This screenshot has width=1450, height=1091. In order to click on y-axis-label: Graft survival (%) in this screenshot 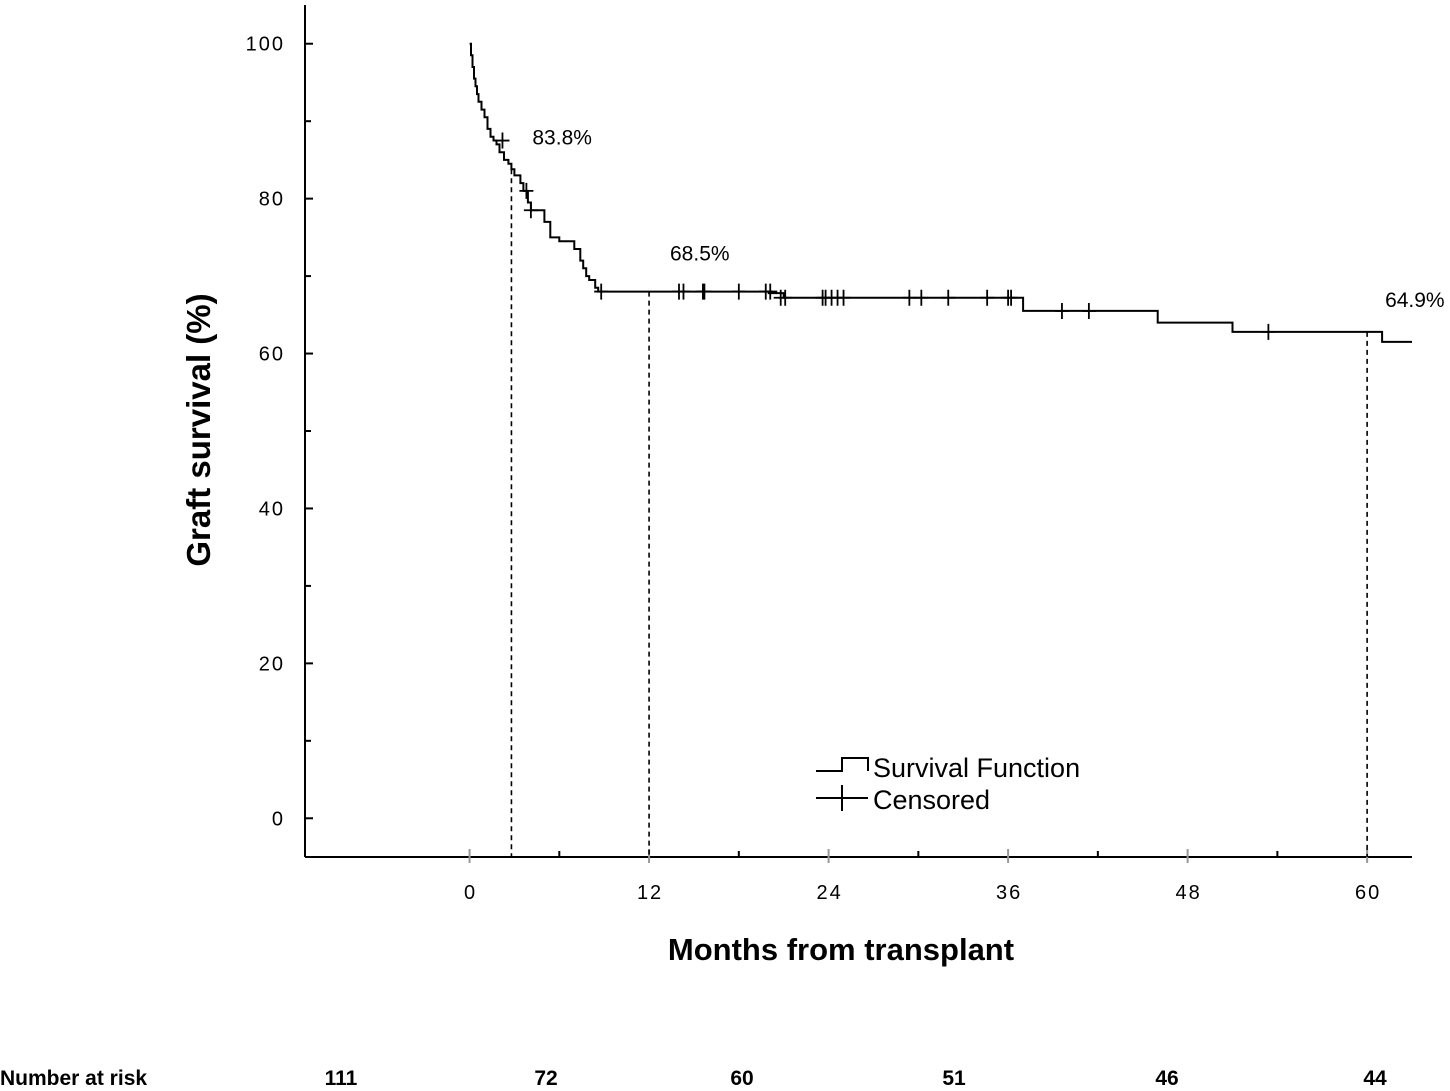, I will do `click(198, 429)`.